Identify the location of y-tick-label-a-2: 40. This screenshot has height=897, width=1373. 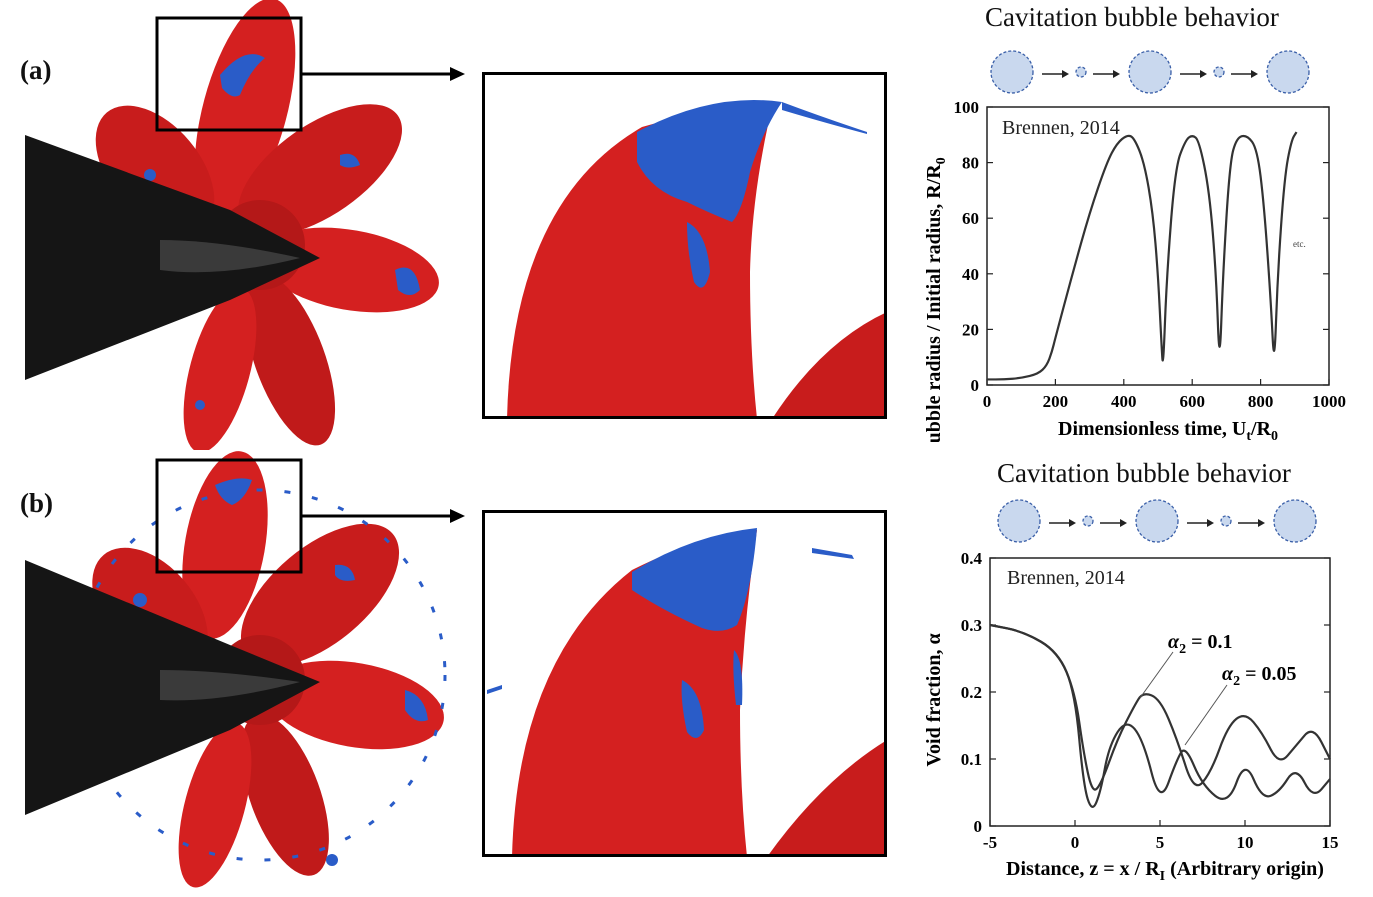
(970, 274).